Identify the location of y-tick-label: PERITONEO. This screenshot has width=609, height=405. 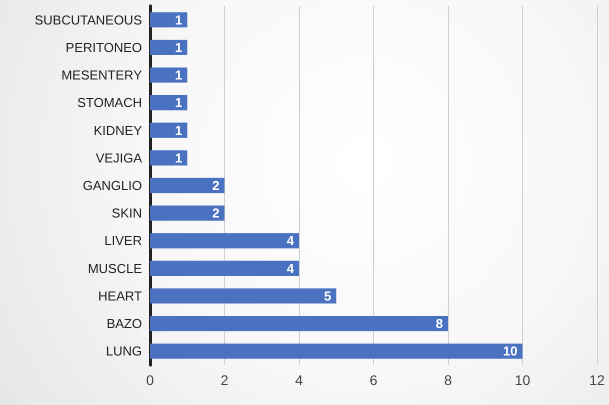
(104, 47).